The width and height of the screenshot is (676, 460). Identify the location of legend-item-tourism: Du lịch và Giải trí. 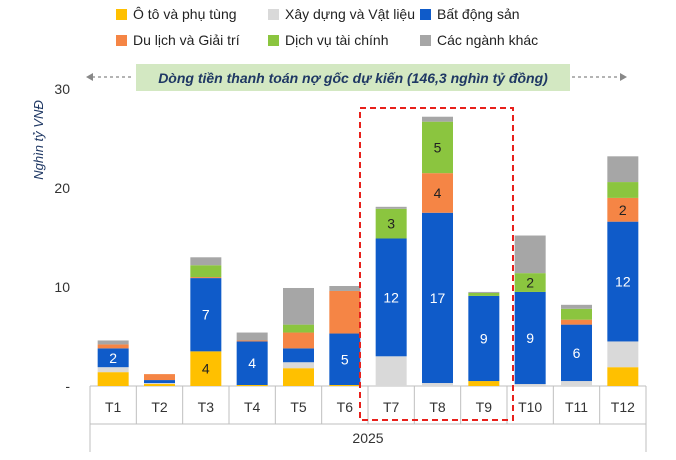
(178, 40).